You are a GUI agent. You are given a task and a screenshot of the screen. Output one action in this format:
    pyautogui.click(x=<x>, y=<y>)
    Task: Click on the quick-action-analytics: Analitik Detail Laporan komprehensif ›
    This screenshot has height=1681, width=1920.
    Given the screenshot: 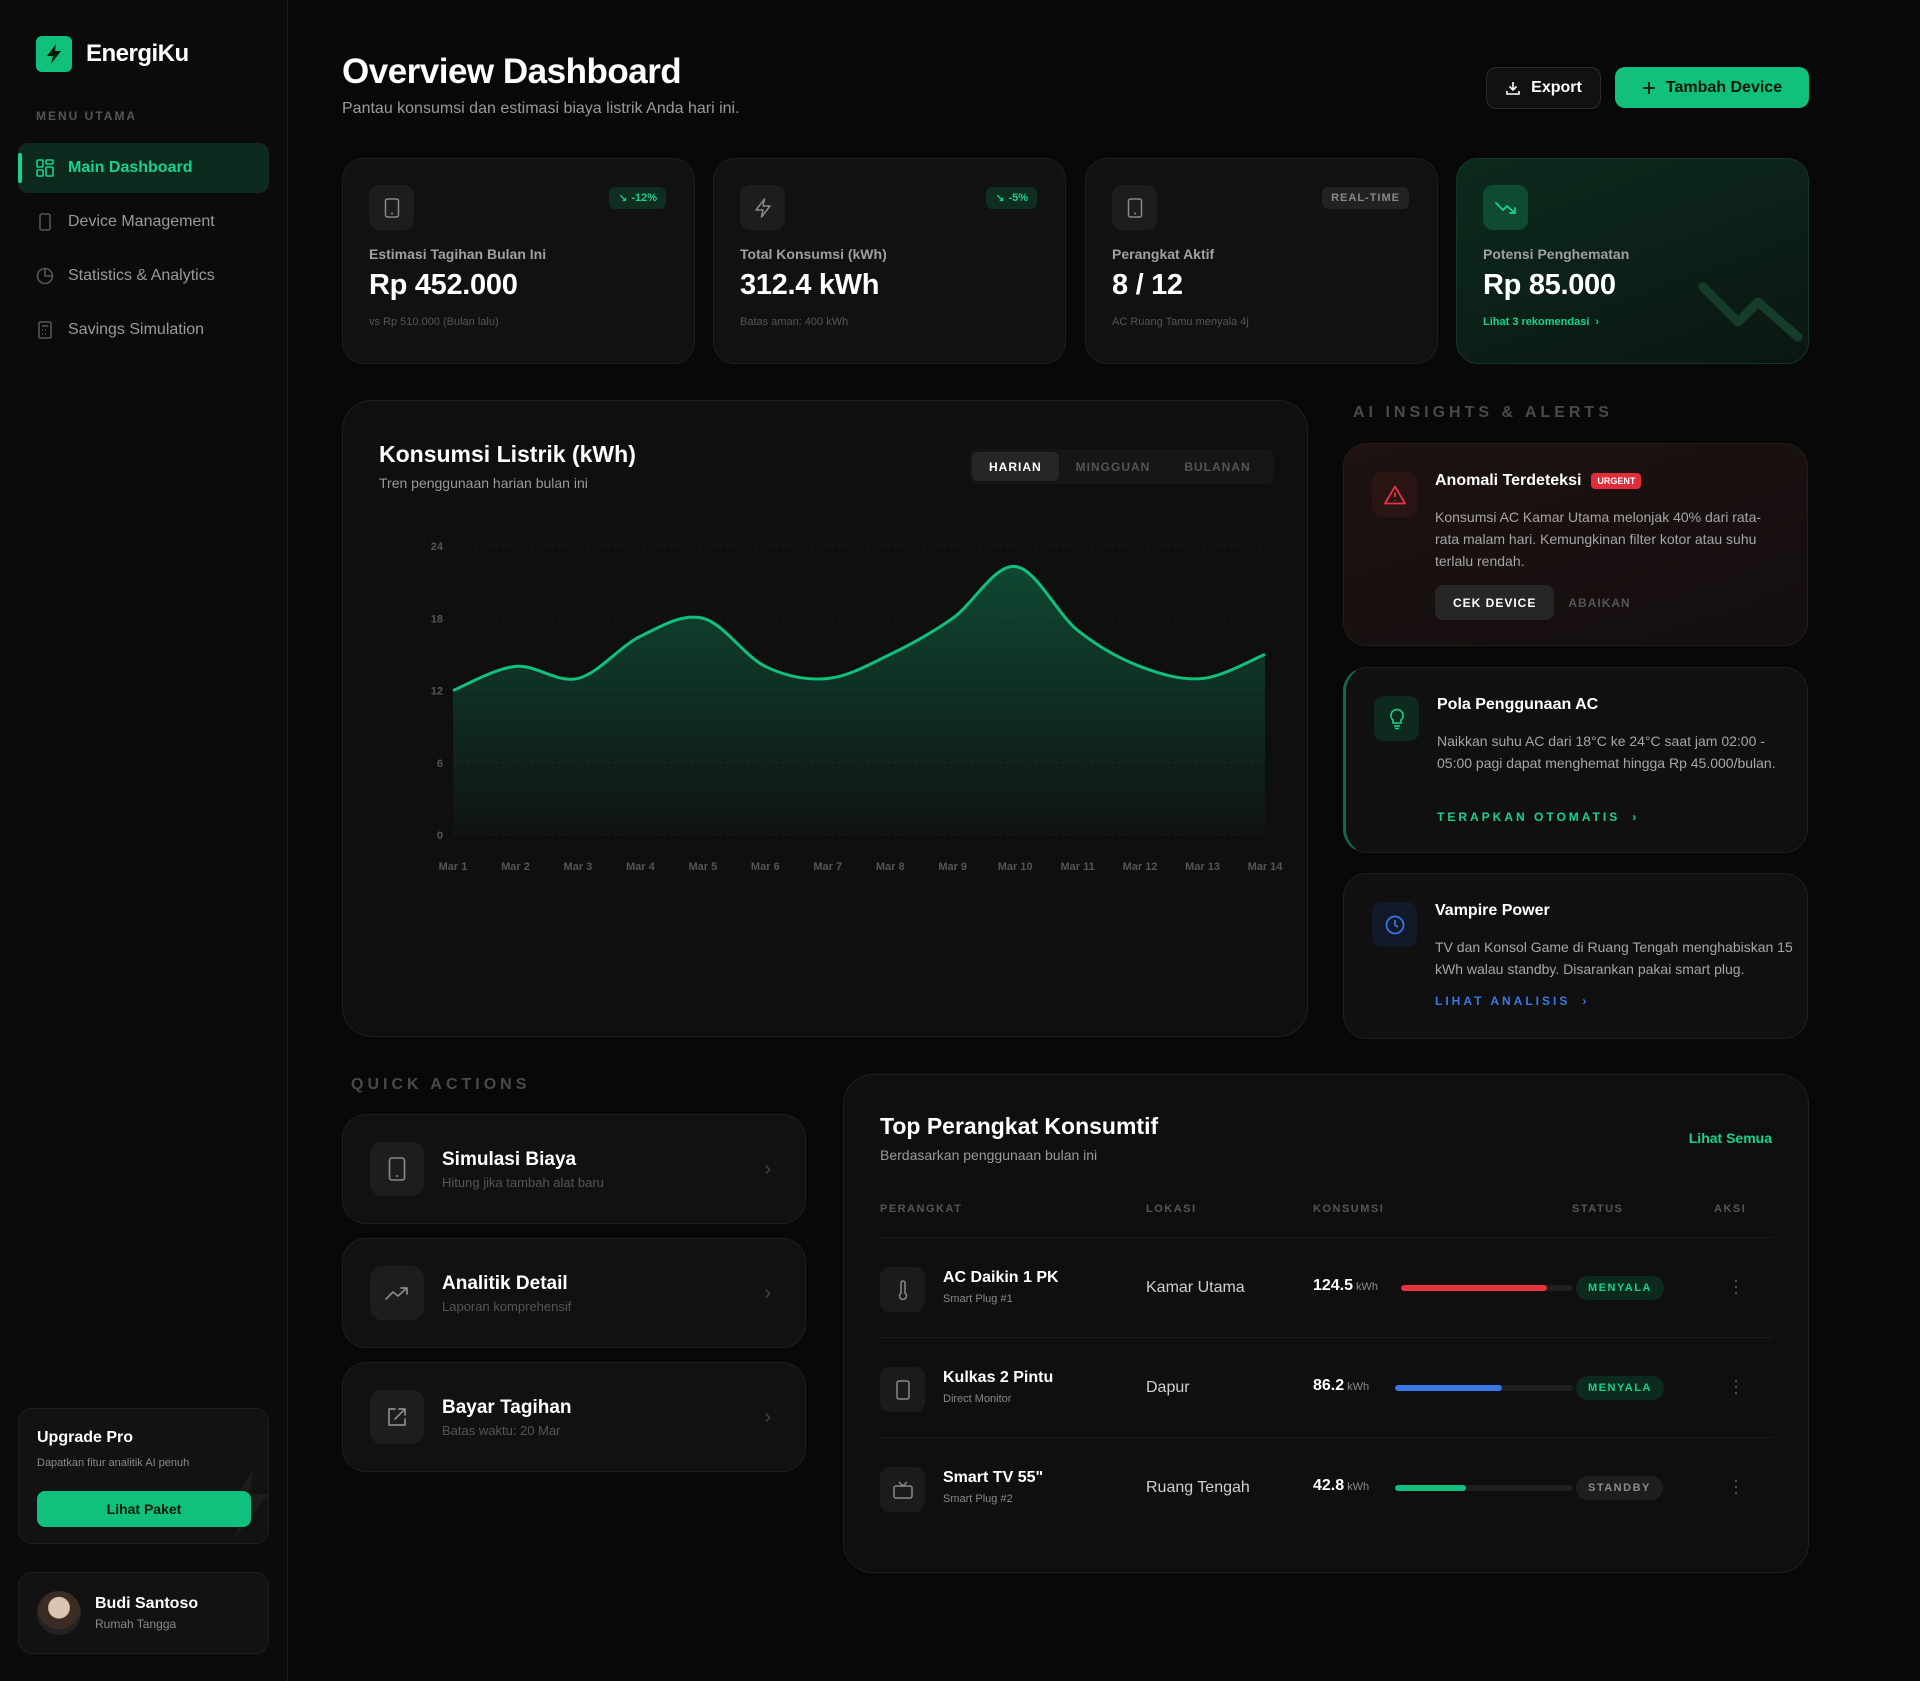 What is the action you would take?
    pyautogui.click(x=574, y=1293)
    